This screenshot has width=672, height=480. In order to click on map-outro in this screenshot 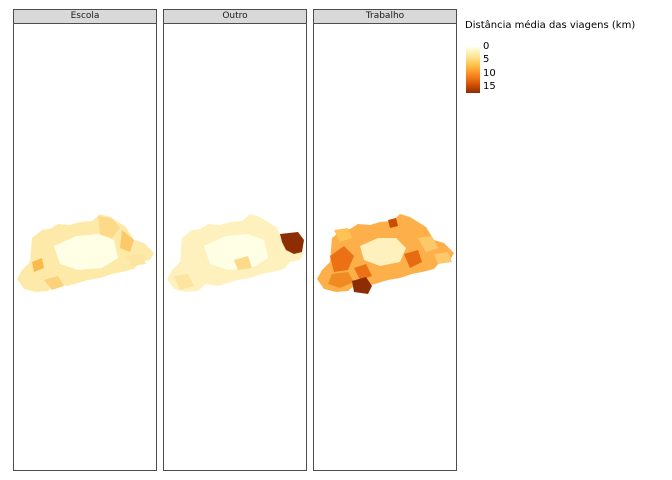, I will do `click(235, 253)`.